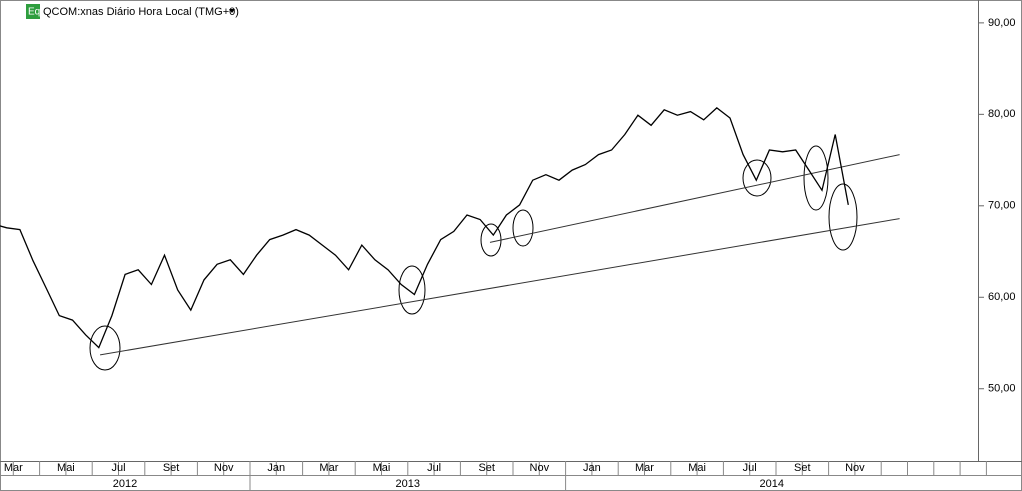 The height and width of the screenshot is (491, 1022). I want to click on trendline, so click(694, 198).